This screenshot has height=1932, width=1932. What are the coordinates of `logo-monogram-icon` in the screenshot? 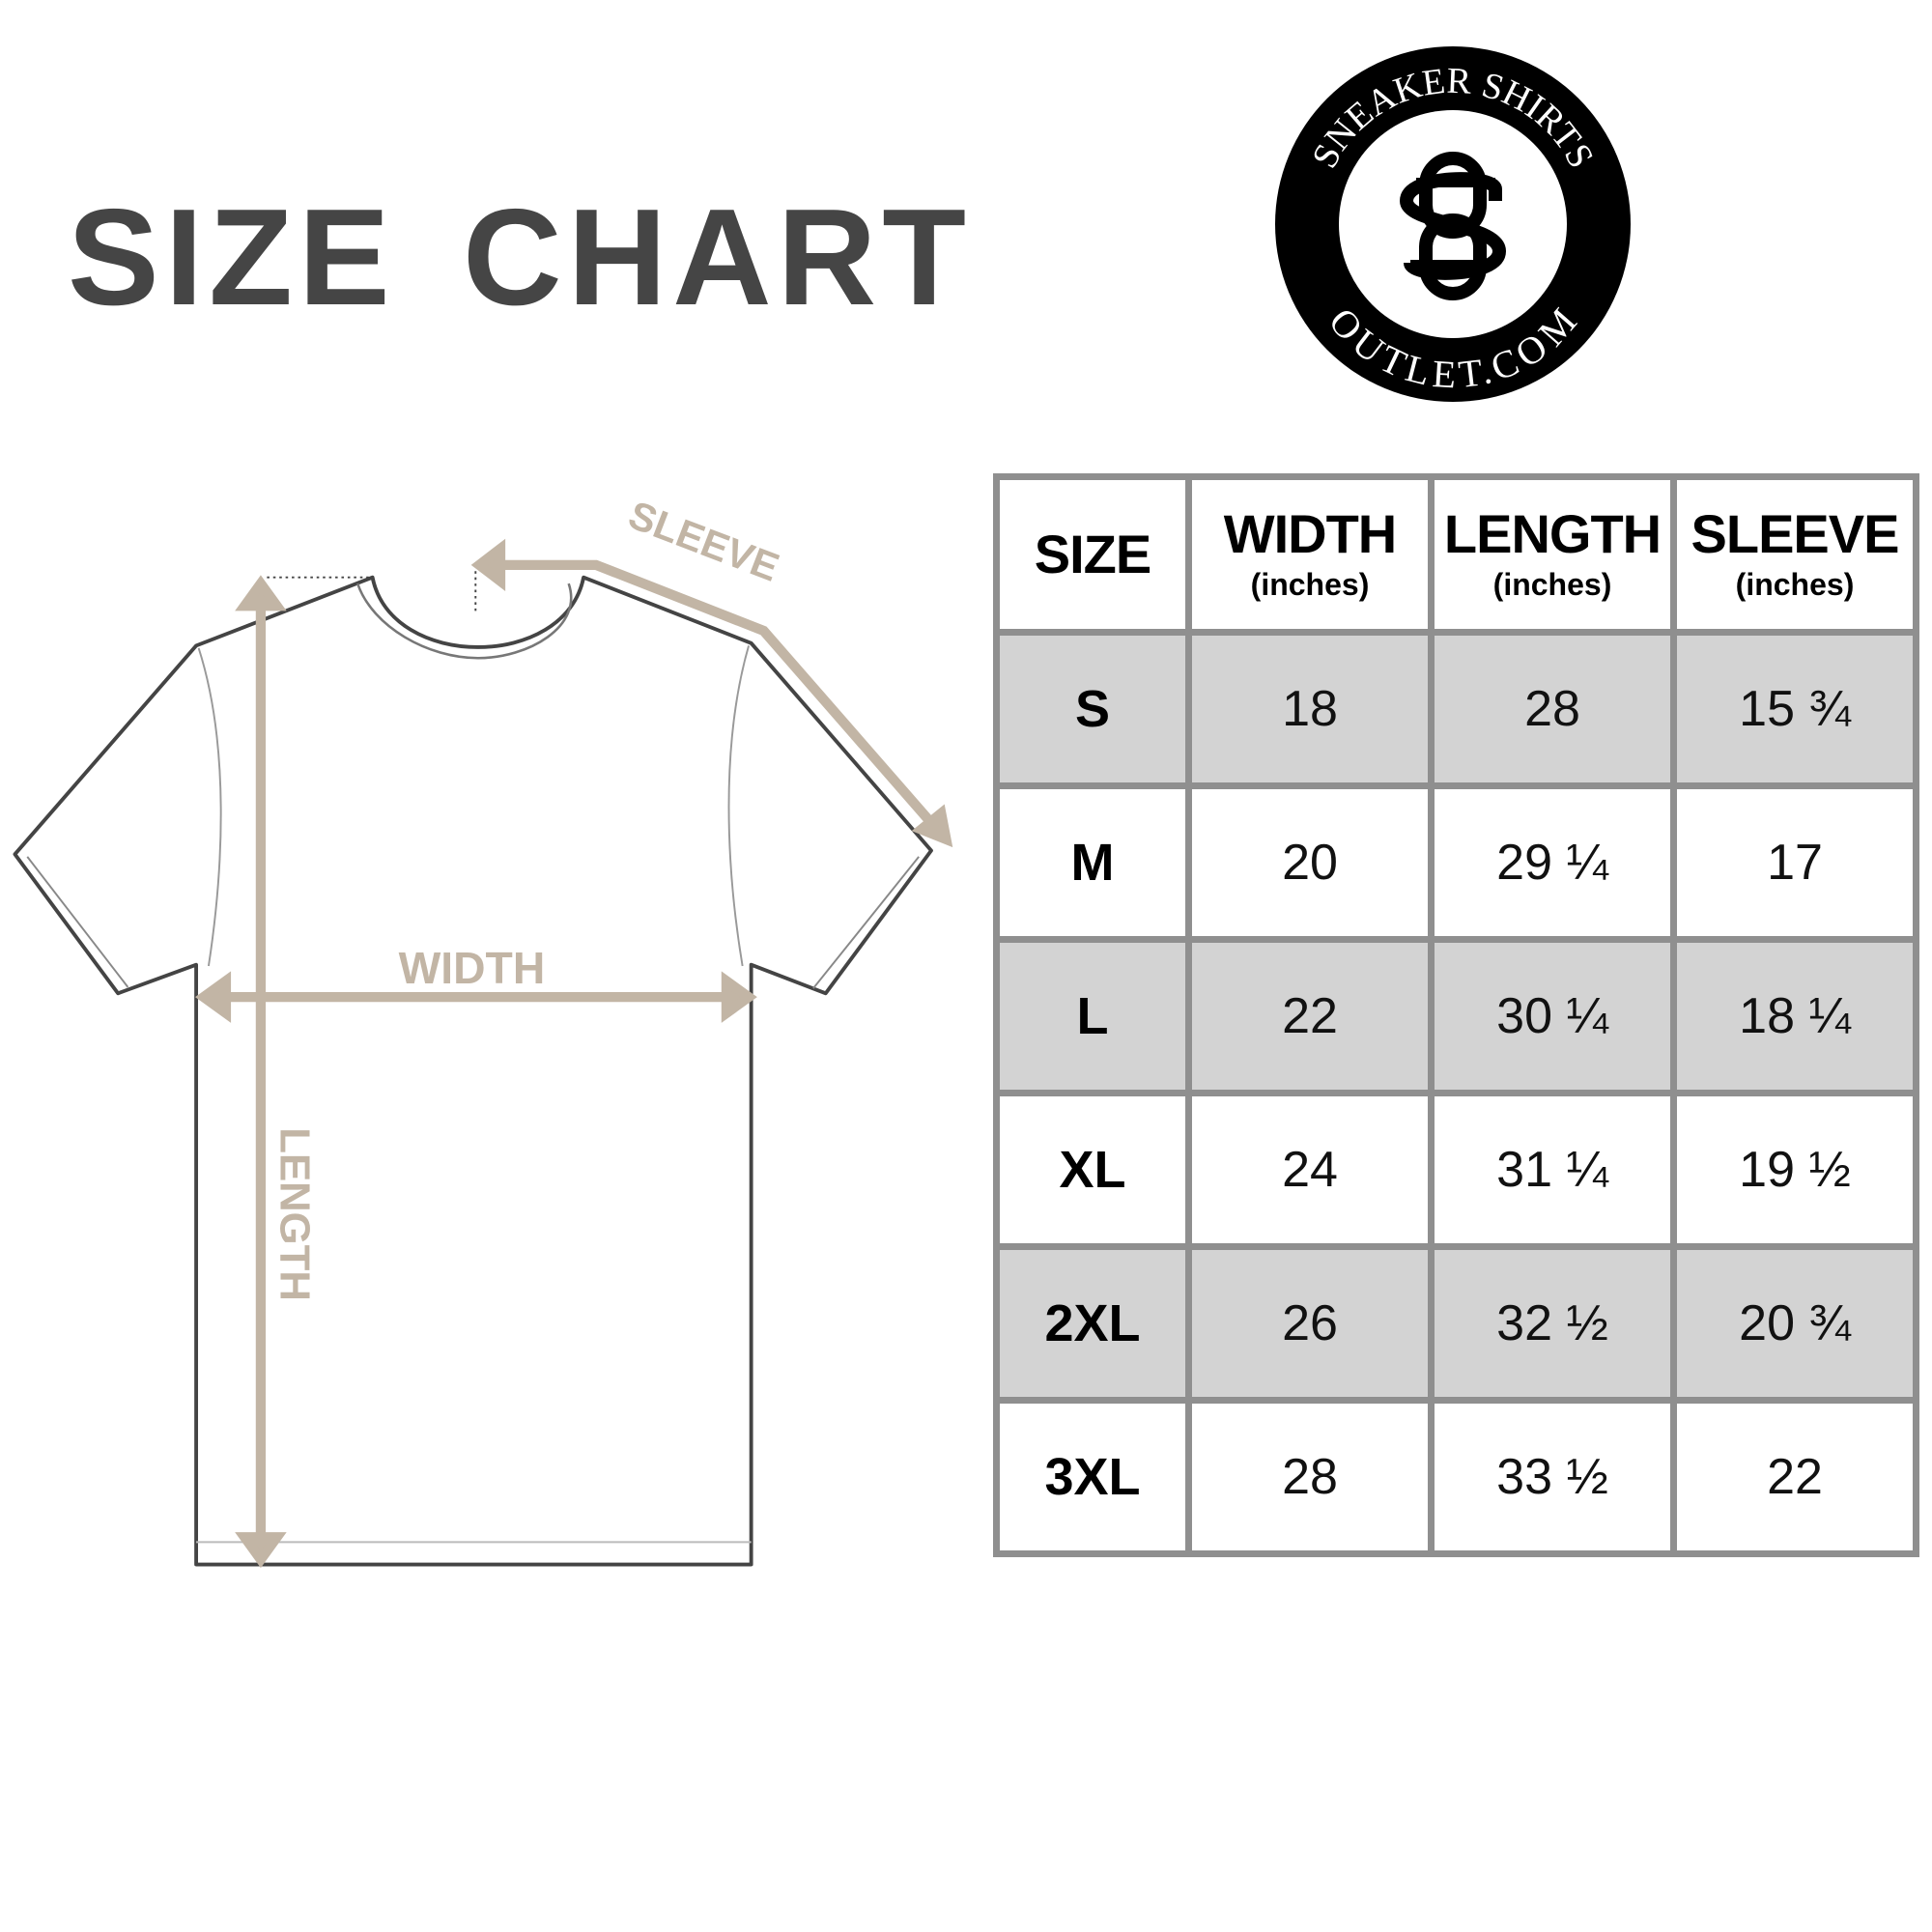 It's located at (1453, 226).